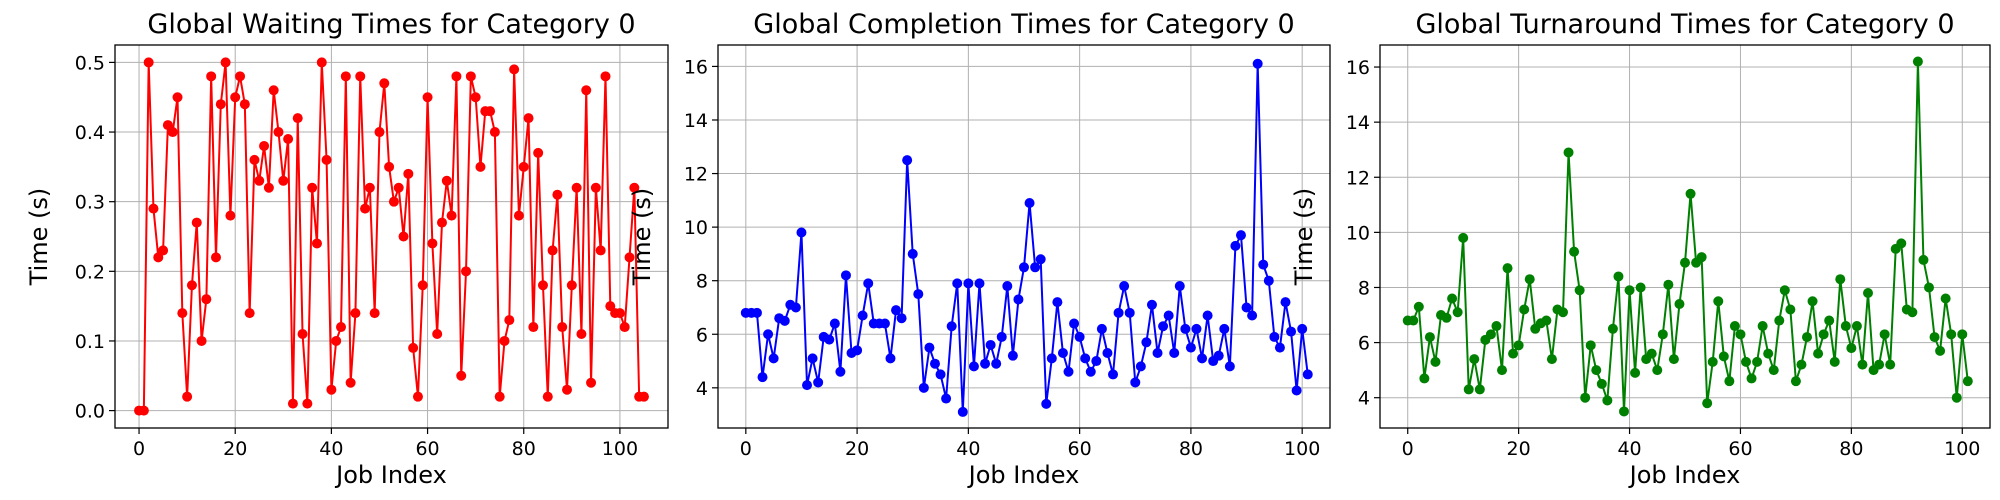  What do you see at coordinates (1519, 449) in the screenshot?
I see `x-tick-label: 20` at bounding box center [1519, 449].